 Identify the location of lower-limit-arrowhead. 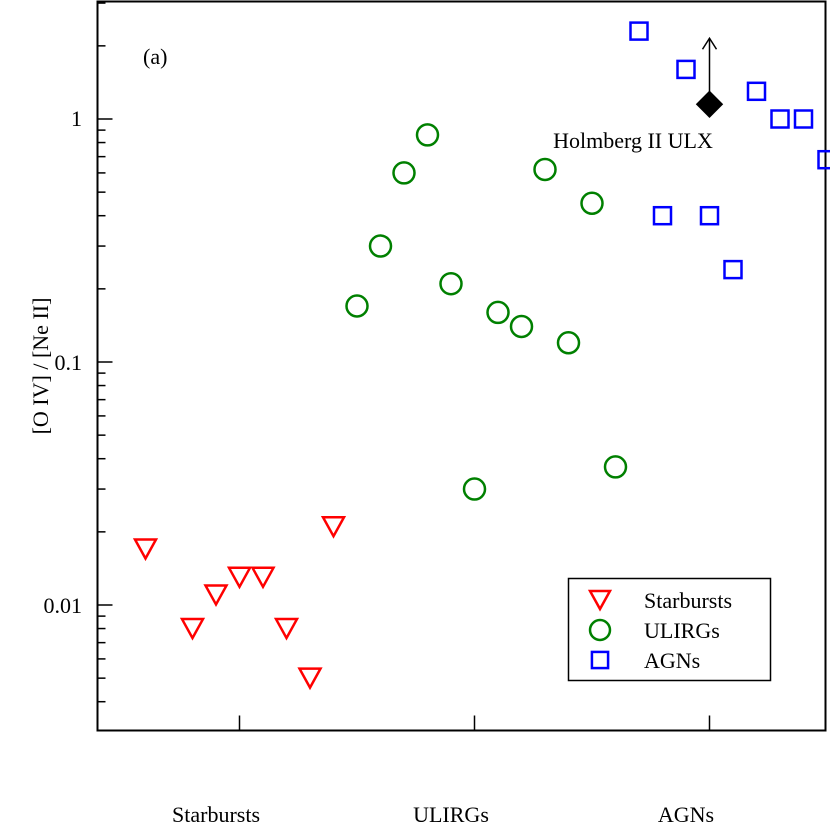
(709, 43).